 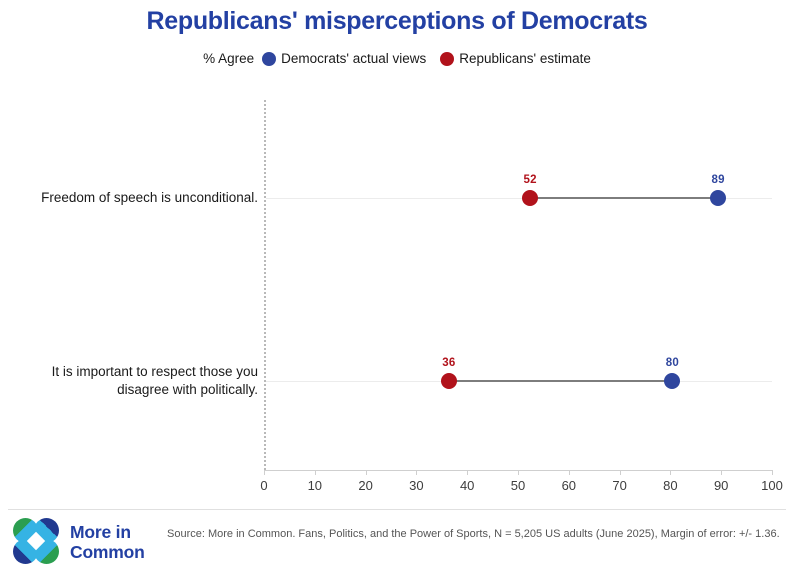 I want to click on x-tick-label: 80, so click(x=670, y=485).